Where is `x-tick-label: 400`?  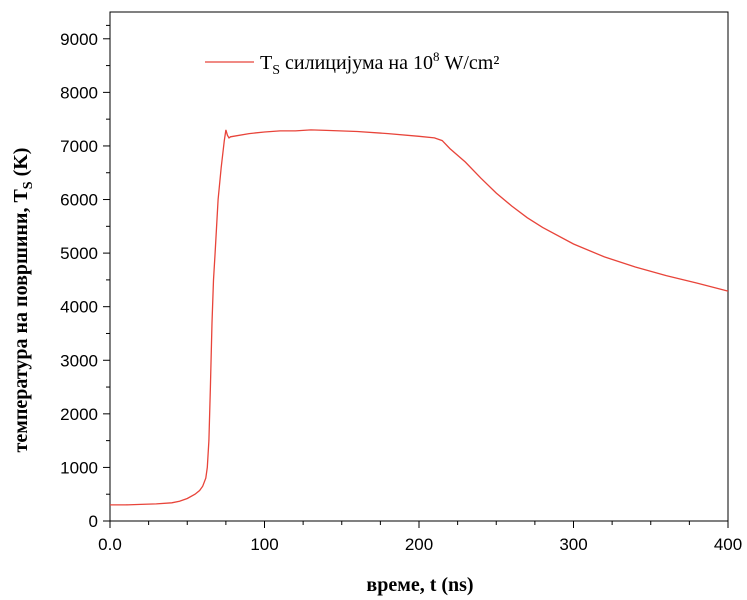 x-tick-label: 400 is located at coordinates (728, 544).